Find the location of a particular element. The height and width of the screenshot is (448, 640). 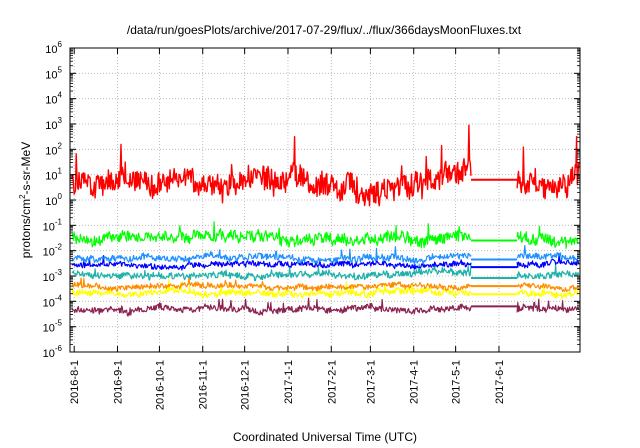

y-tick-exp: 1 is located at coordinates (60, 171).